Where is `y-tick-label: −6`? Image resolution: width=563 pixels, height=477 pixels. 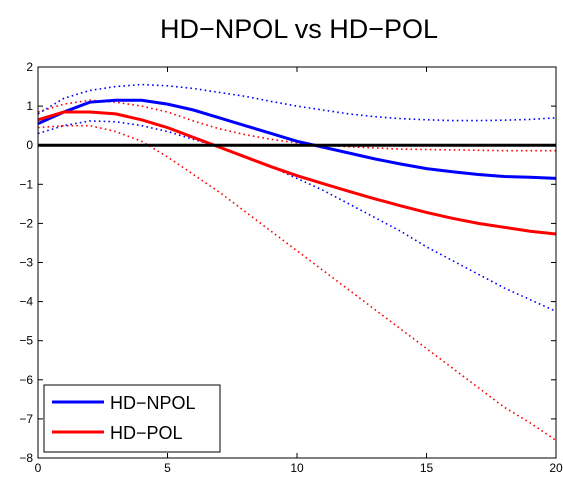
y-tick-label: −6 is located at coordinates (26, 380).